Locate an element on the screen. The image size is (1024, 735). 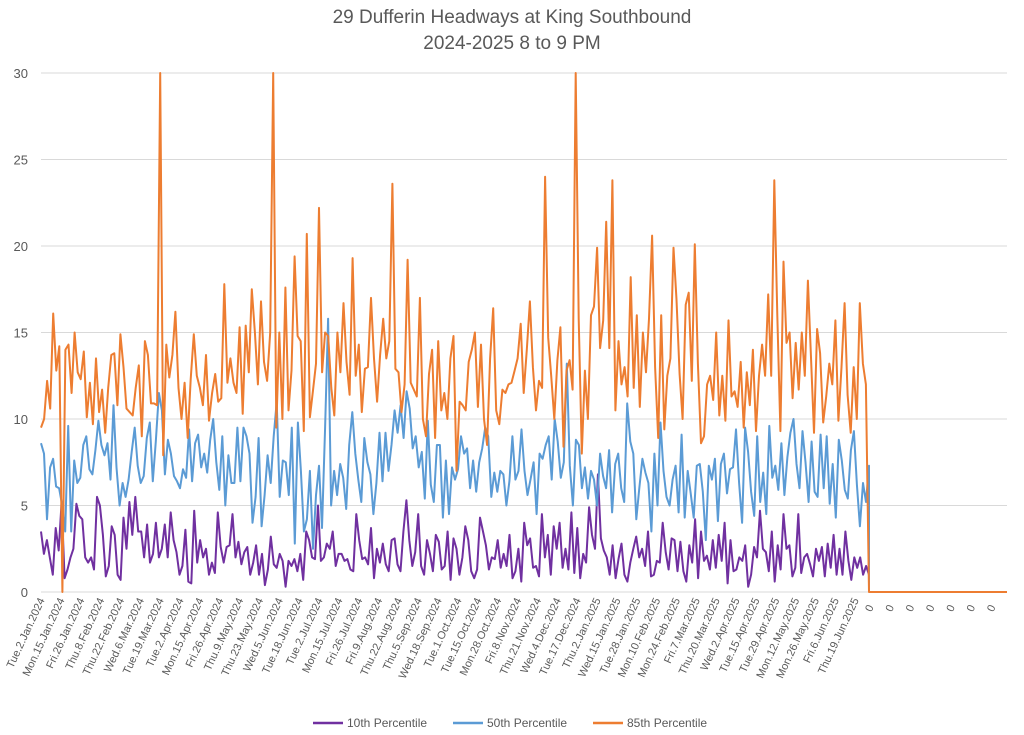
legend-label-85th: 85th Percentile is located at coordinates (667, 723).